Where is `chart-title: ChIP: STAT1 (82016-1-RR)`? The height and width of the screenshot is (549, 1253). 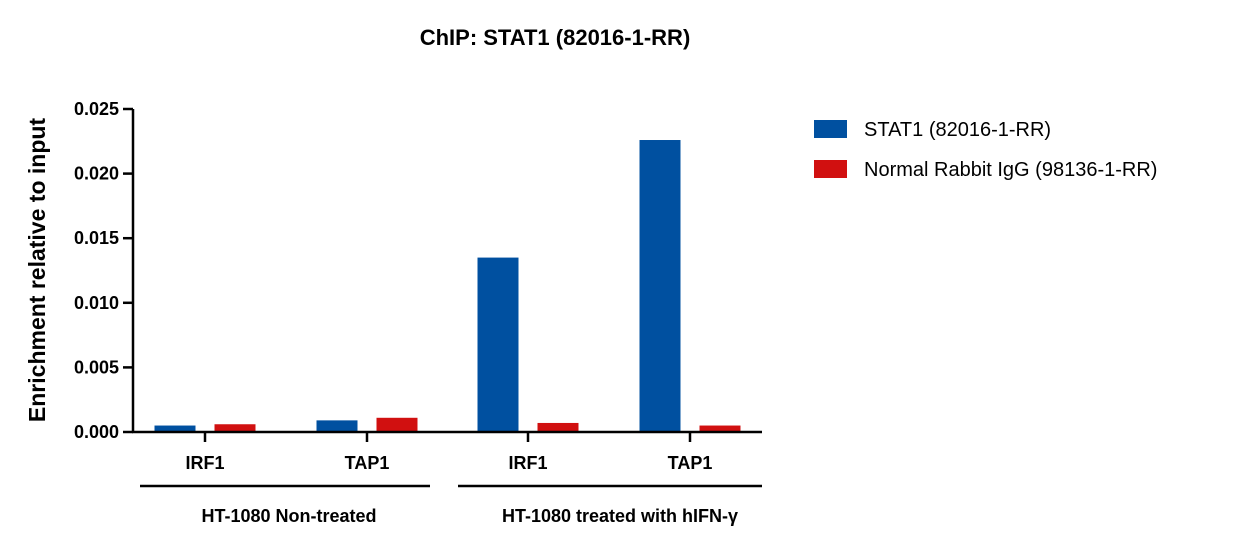 chart-title: ChIP: STAT1 (82016-1-RR) is located at coordinates (555, 37).